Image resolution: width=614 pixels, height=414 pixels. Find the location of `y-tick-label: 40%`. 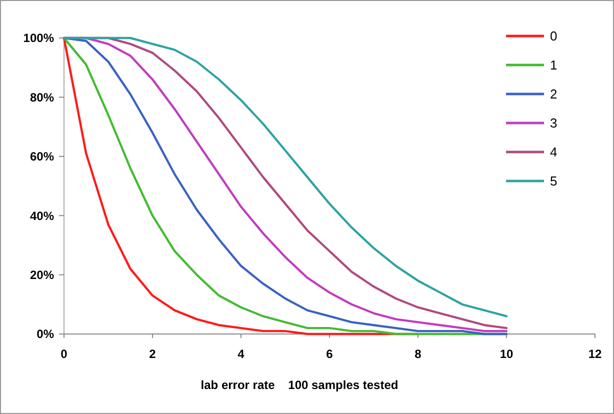

y-tick-label: 40% is located at coordinates (42, 215).